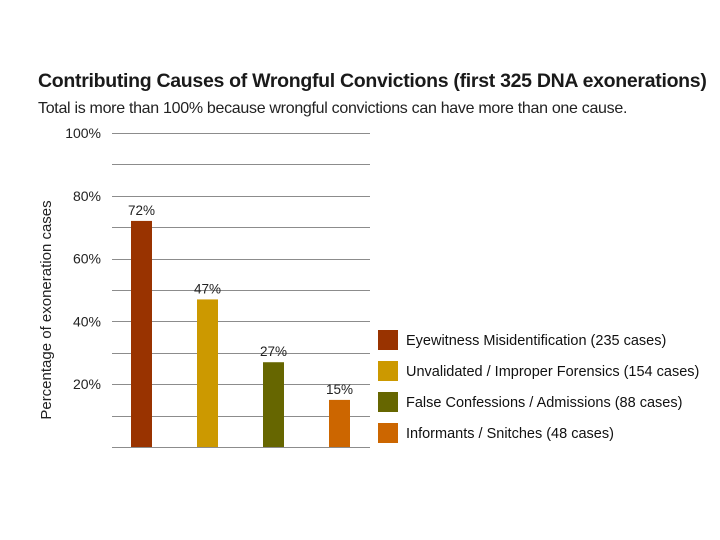  What do you see at coordinates (87, 259) in the screenshot?
I see `y-tick-label: 60%` at bounding box center [87, 259].